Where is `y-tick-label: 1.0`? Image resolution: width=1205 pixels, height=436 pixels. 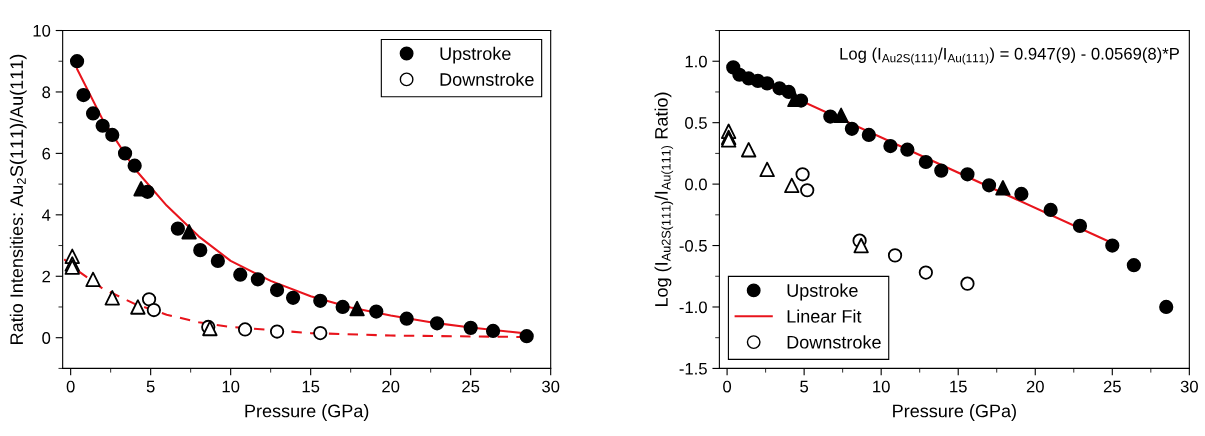
y-tick-label: 1.0 is located at coordinates (696, 61).